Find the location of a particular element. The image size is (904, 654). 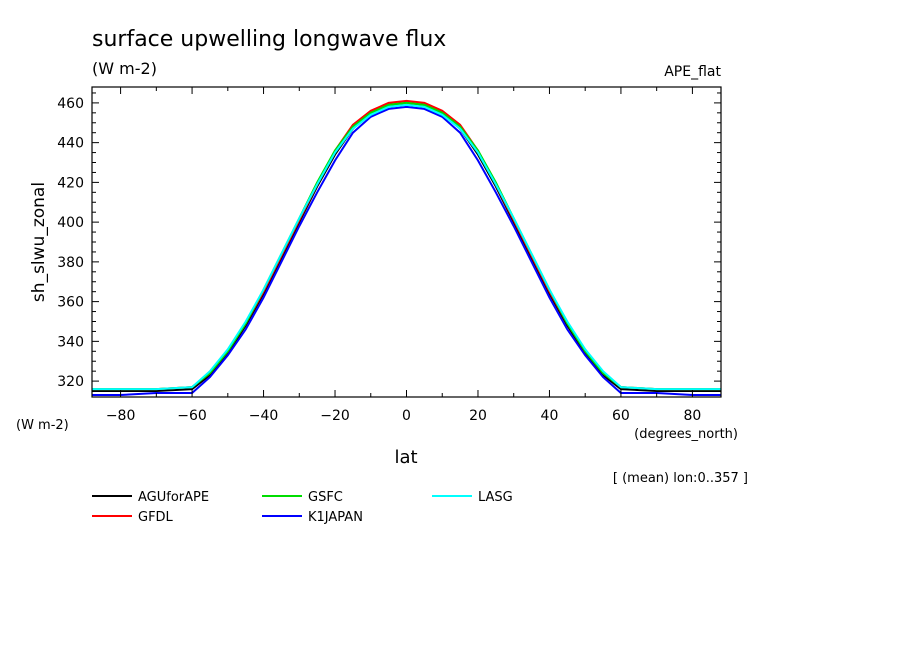

y-tick-label: 340 is located at coordinates (70, 342).